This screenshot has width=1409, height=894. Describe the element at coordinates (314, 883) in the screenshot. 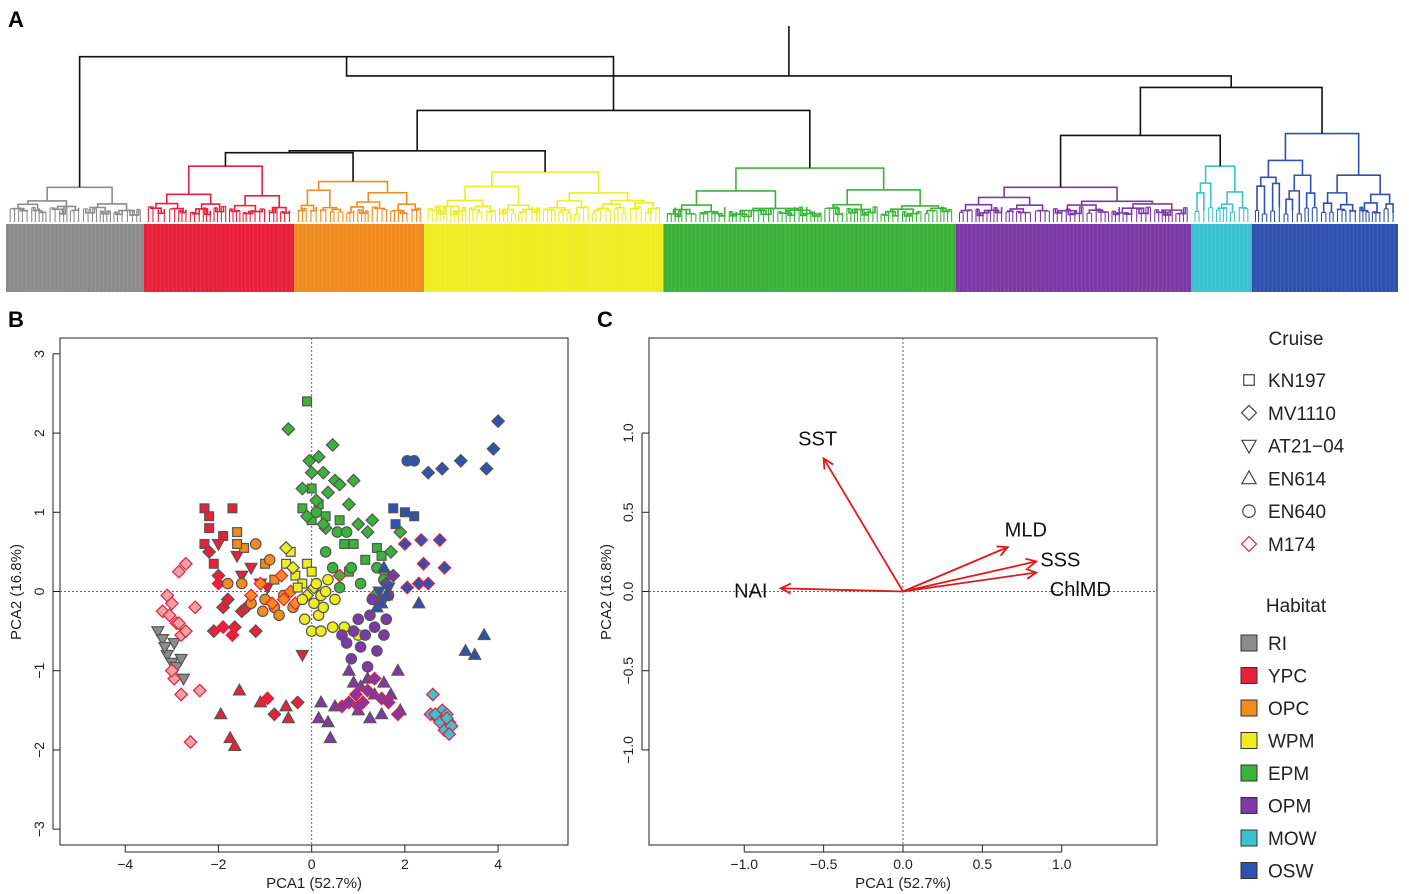

I see `scatter-x-axis-title: PCA1 (52.7%)` at that location.